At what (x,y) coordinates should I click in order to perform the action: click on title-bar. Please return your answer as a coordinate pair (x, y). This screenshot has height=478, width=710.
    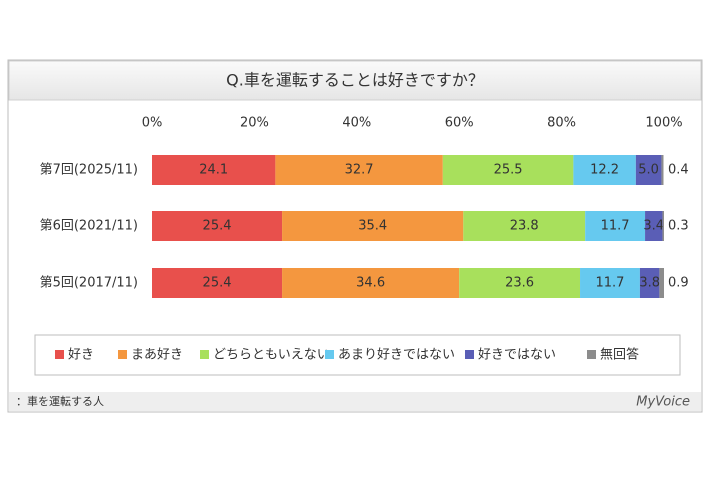
    Looking at the image, I should click on (355, 80).